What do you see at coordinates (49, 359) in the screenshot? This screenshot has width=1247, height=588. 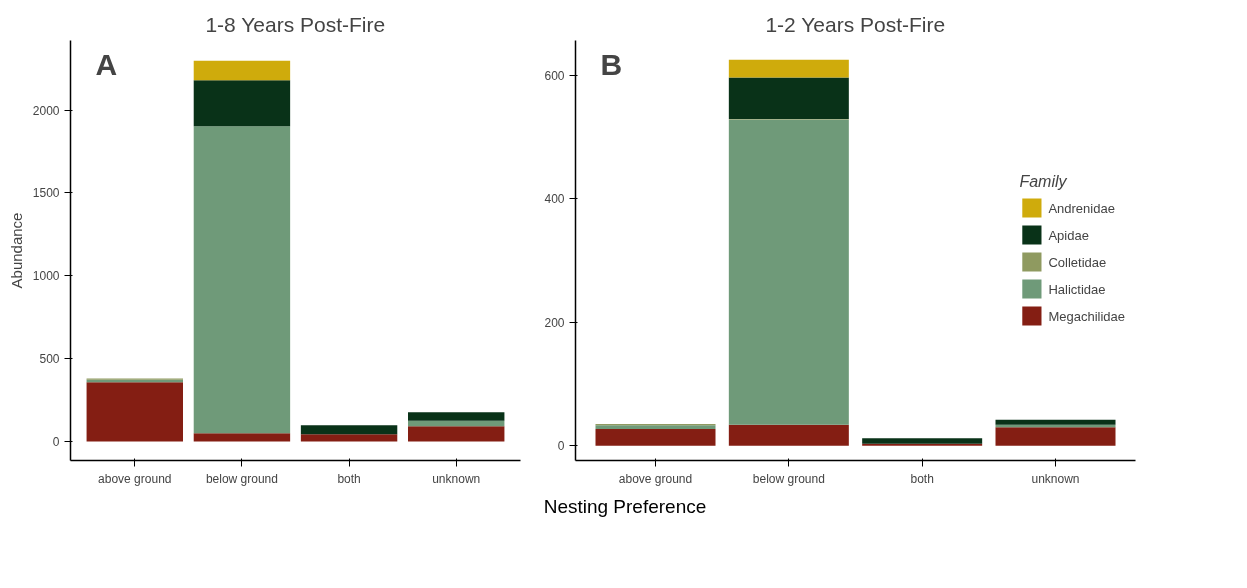 I see `y-tick-label: 500` at bounding box center [49, 359].